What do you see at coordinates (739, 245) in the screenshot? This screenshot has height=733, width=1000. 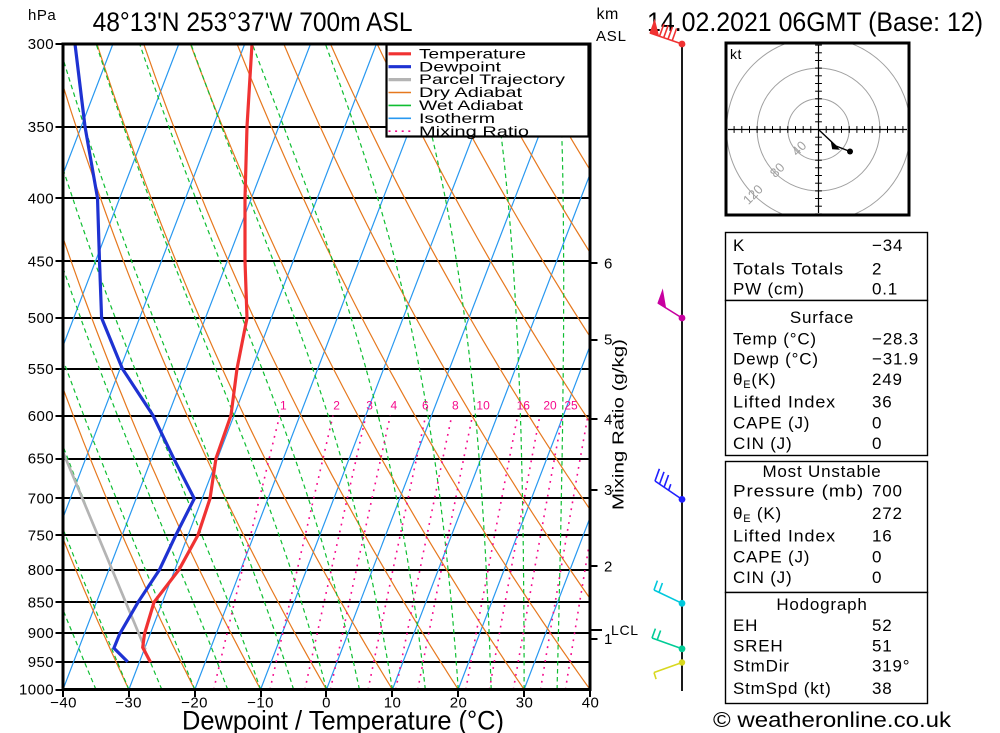 I see `svg-text: K` at bounding box center [739, 245].